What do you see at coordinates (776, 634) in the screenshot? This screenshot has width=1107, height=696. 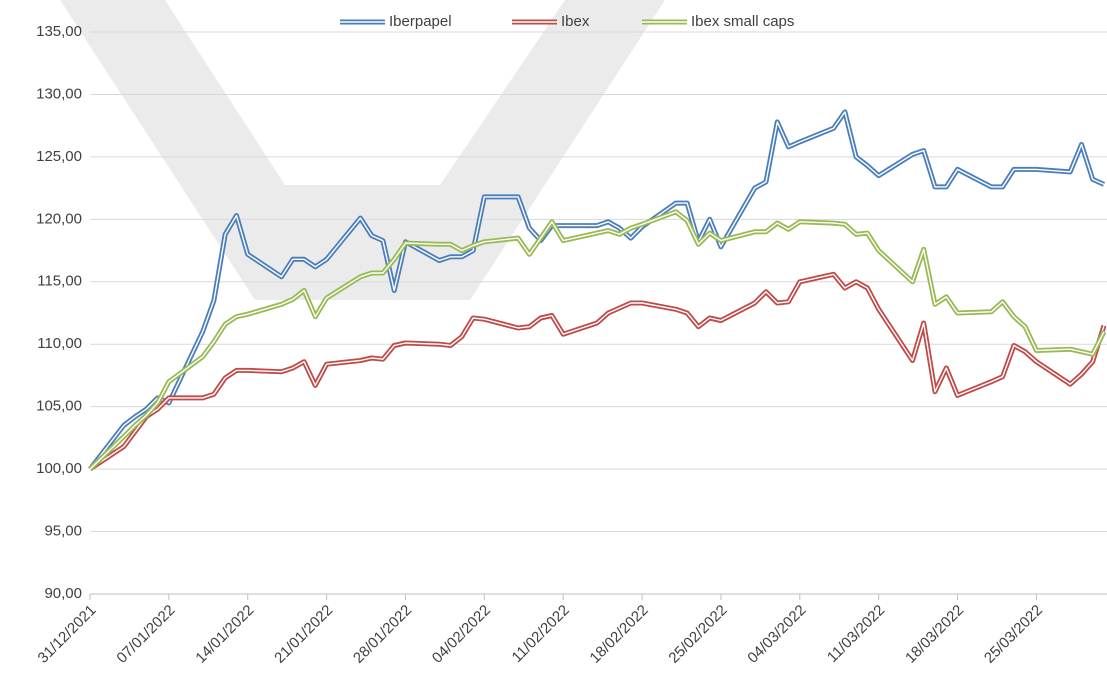 I see `x-tick-label: 04/03/2022` at bounding box center [776, 634].